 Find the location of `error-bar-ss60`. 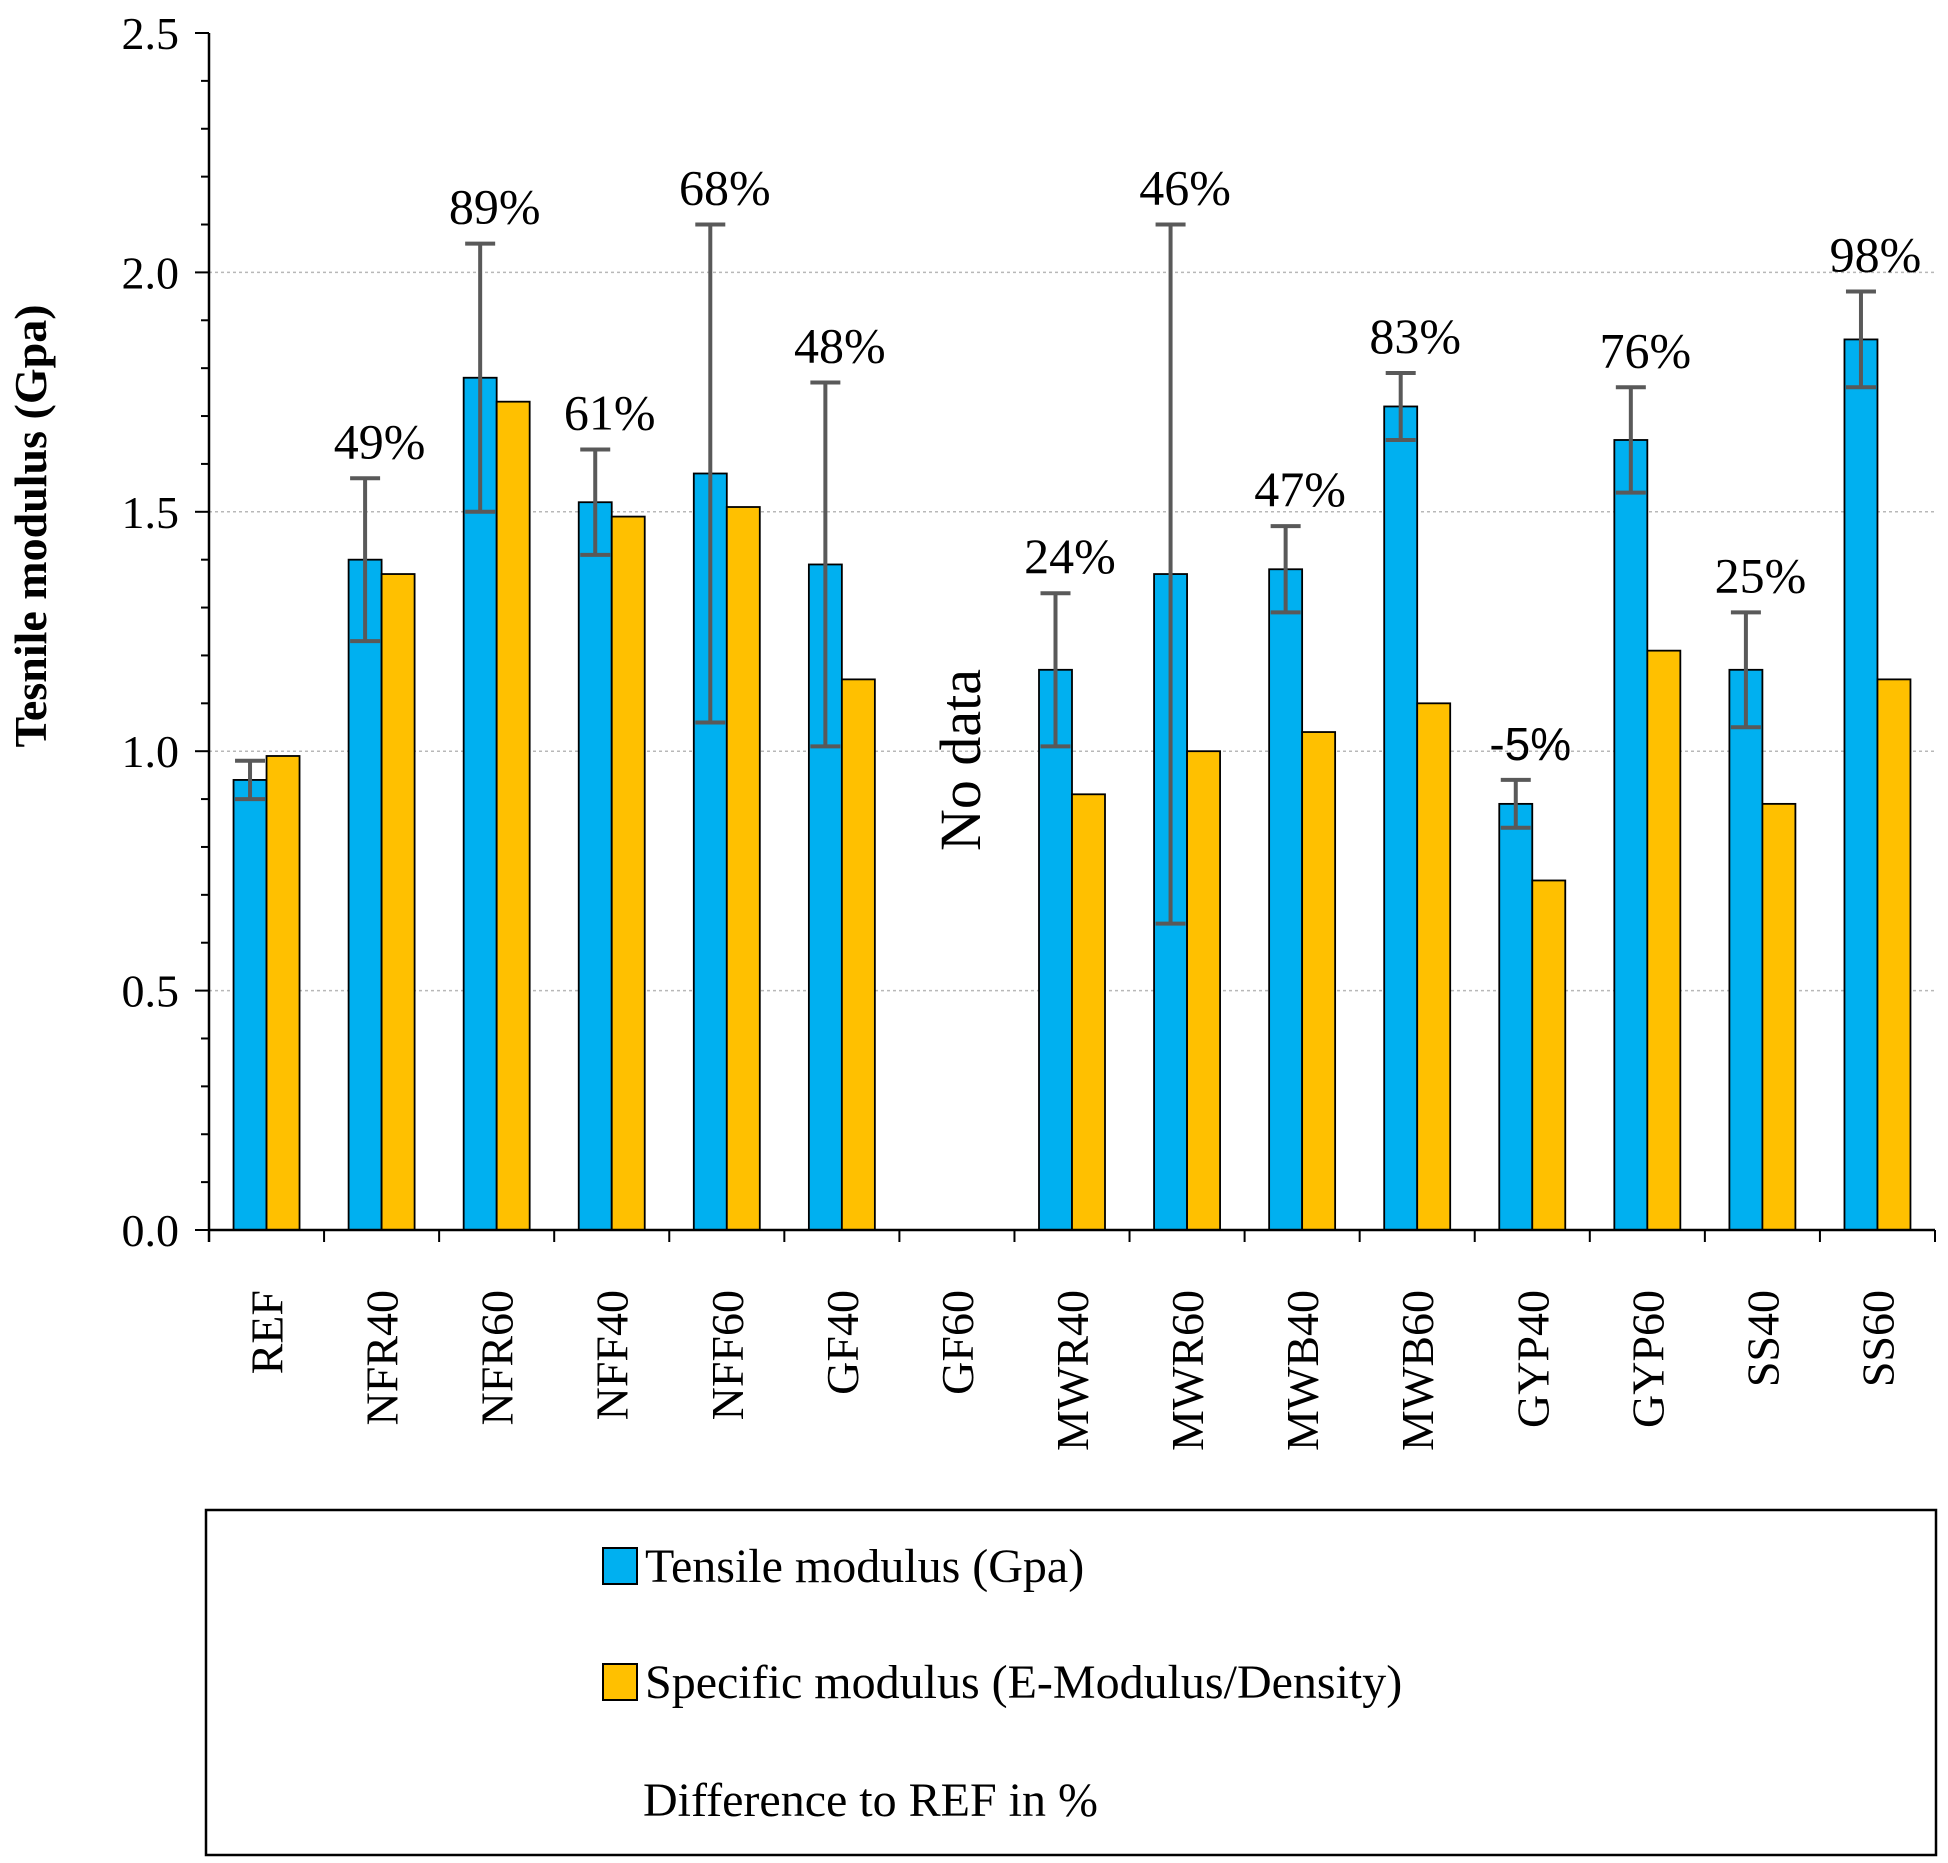

error-bar-ss60 is located at coordinates (1860, 339).